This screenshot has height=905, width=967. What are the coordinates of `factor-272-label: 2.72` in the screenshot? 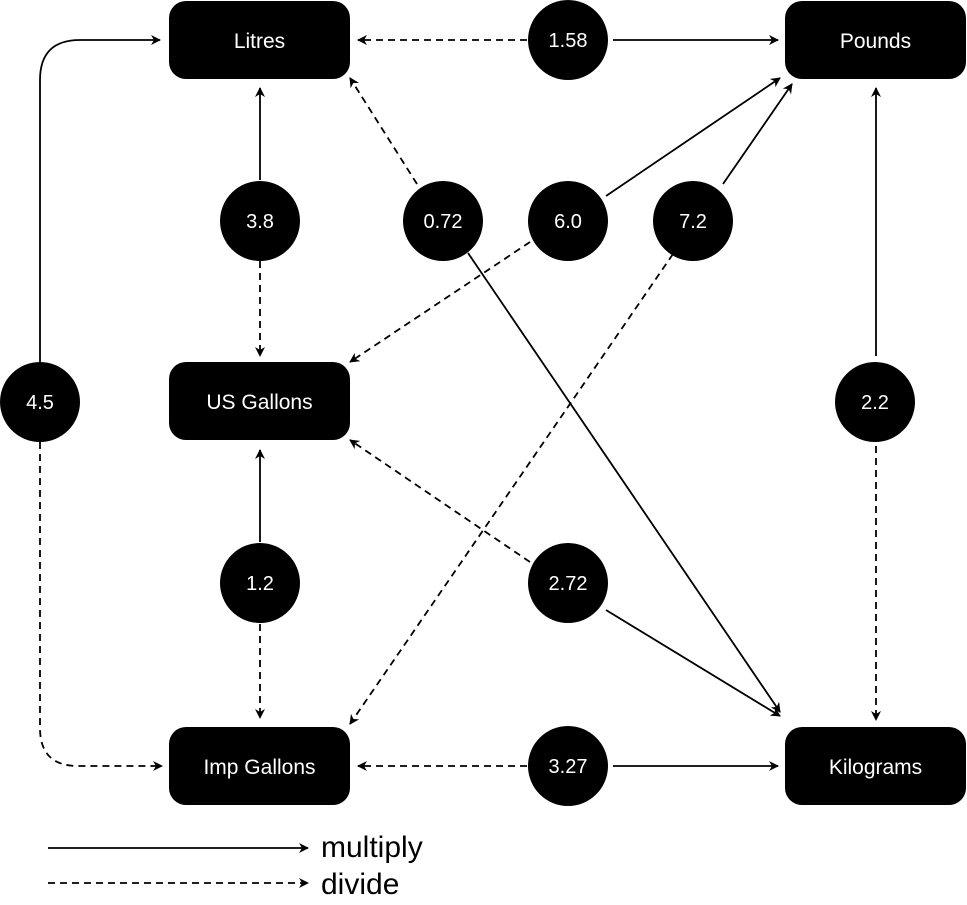 It's located at (568, 584).